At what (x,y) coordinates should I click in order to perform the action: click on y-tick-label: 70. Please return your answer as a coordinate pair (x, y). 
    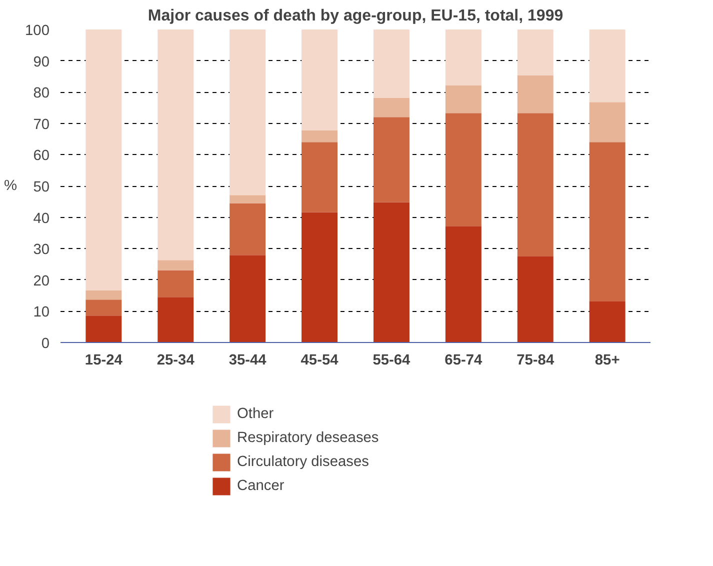
    Looking at the image, I should click on (41, 124).